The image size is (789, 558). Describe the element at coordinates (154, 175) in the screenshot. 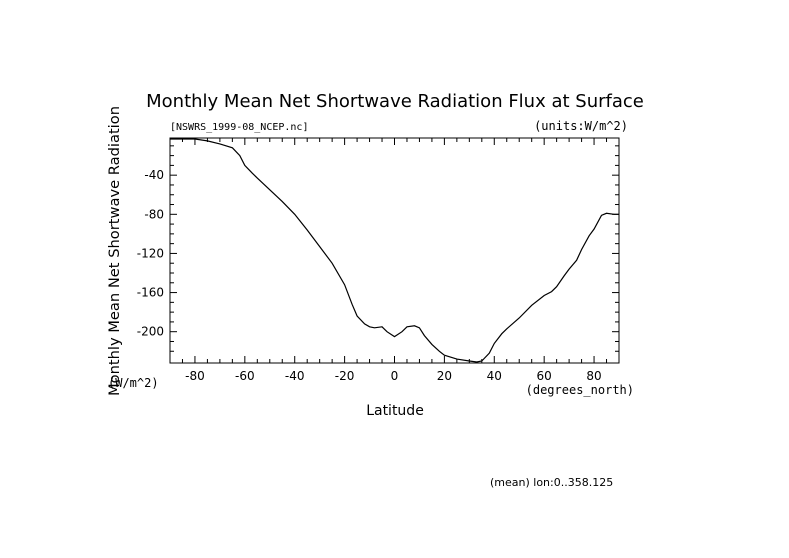

I see `y-tick-label: -40` at that location.